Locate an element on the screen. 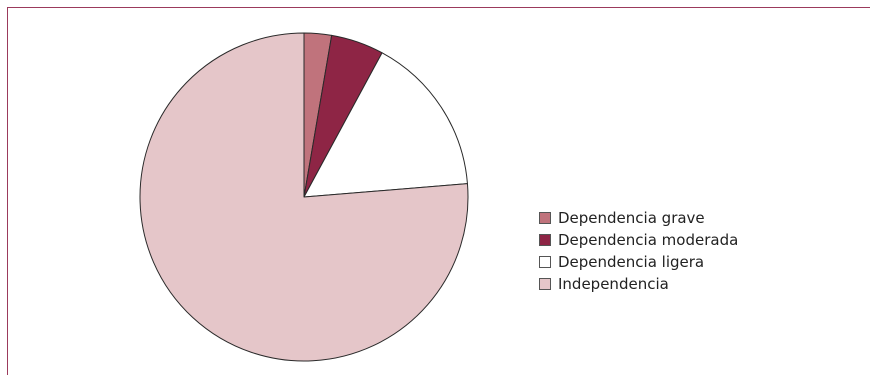 The width and height of the screenshot is (870, 375). legend-label-independencia: Independencia is located at coordinates (613, 284).